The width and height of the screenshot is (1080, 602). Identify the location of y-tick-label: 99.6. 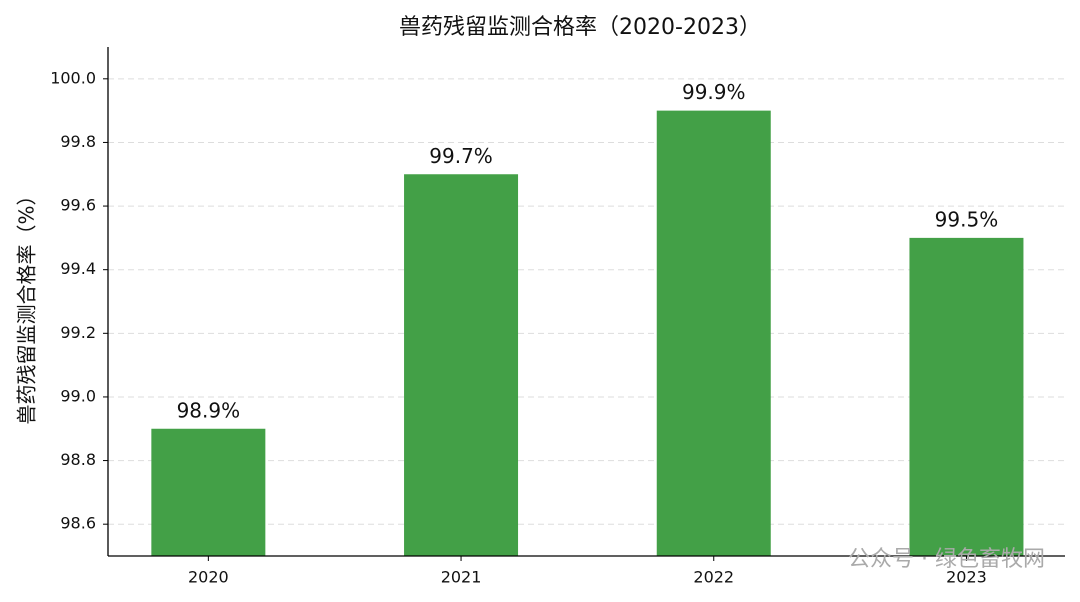
(78, 205).